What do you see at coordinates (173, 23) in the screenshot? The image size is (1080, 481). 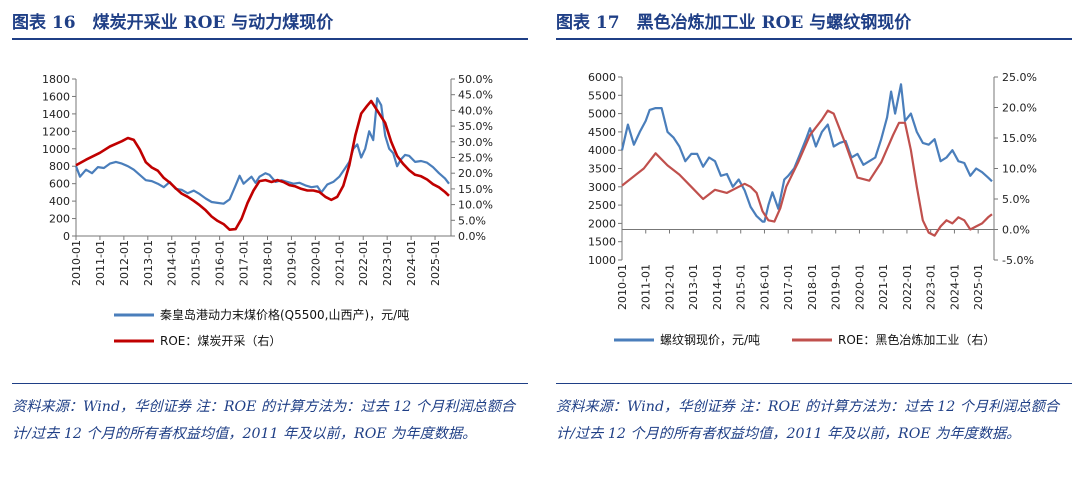 I see `figure-title: 图表 16 煤炭开采业 ROE 与动力煤现价` at bounding box center [173, 23].